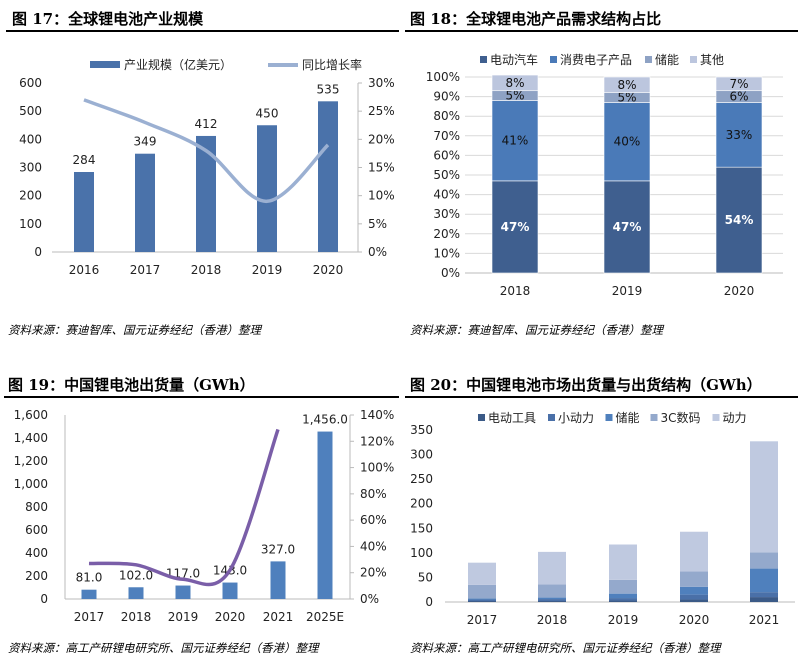  I want to click on y2-tick-label: 140%, so click(377, 415).